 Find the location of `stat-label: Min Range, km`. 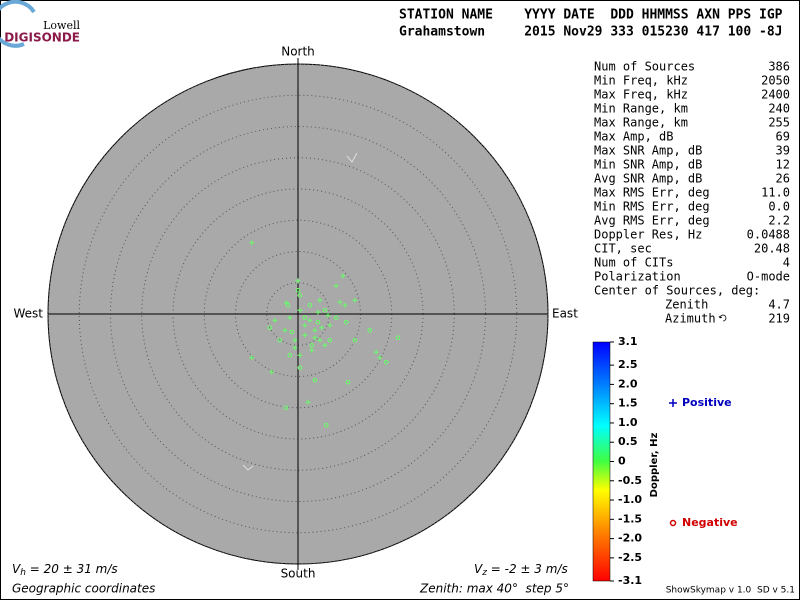

stat-label: Min Range, km is located at coordinates (641, 109).